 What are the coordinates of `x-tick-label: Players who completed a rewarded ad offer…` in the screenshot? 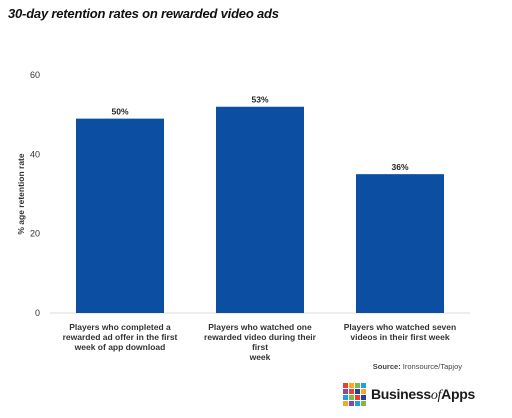 It's located at (120, 337).